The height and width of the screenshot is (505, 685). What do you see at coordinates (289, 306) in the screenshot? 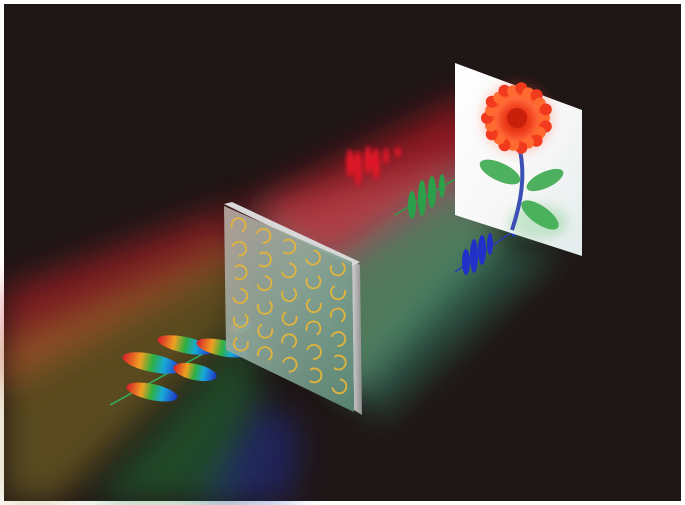
I see `antenna-array` at bounding box center [289, 306].